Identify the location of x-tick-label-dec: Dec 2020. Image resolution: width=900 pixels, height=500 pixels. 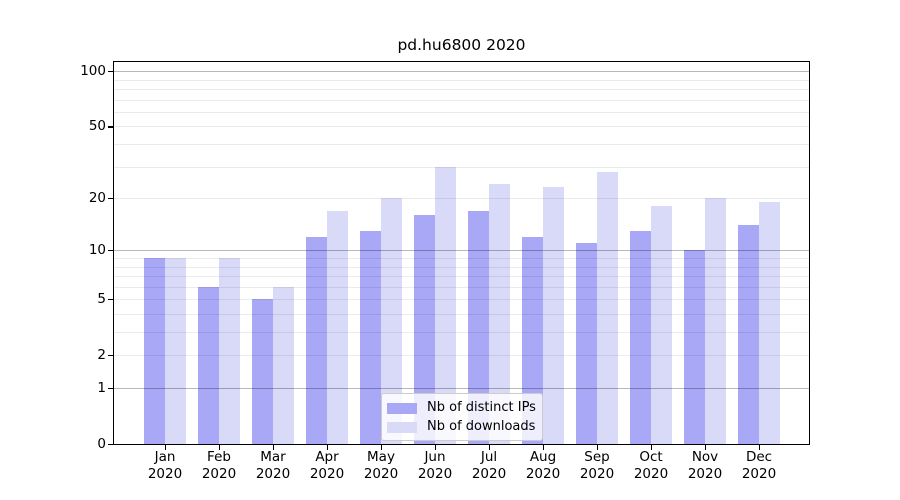
(759, 465).